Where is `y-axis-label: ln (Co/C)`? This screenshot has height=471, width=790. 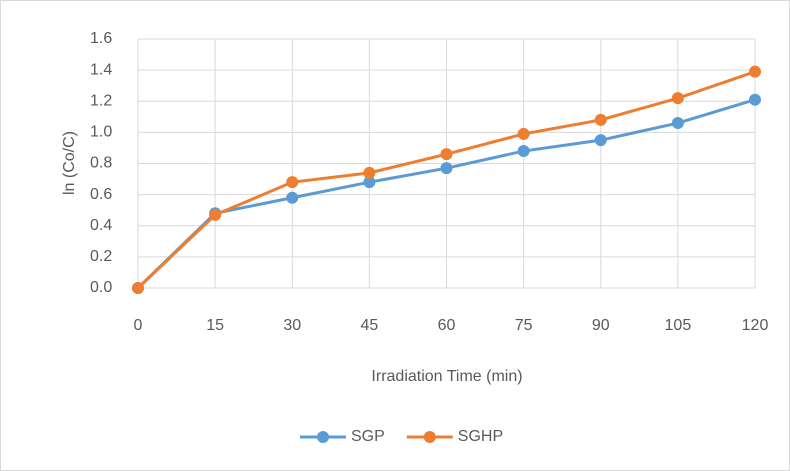 y-axis-label: ln (Co/C) is located at coordinates (69, 163).